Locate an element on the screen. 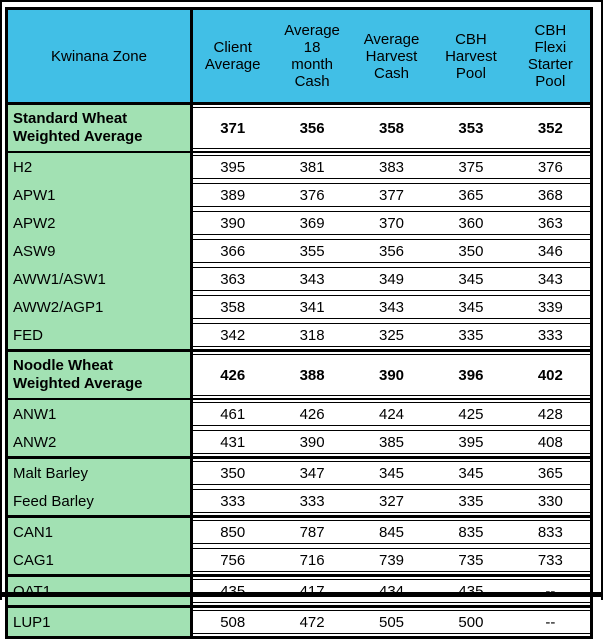 The height and width of the screenshot is (639, 603). value-cell: 360 is located at coordinates (471, 223).